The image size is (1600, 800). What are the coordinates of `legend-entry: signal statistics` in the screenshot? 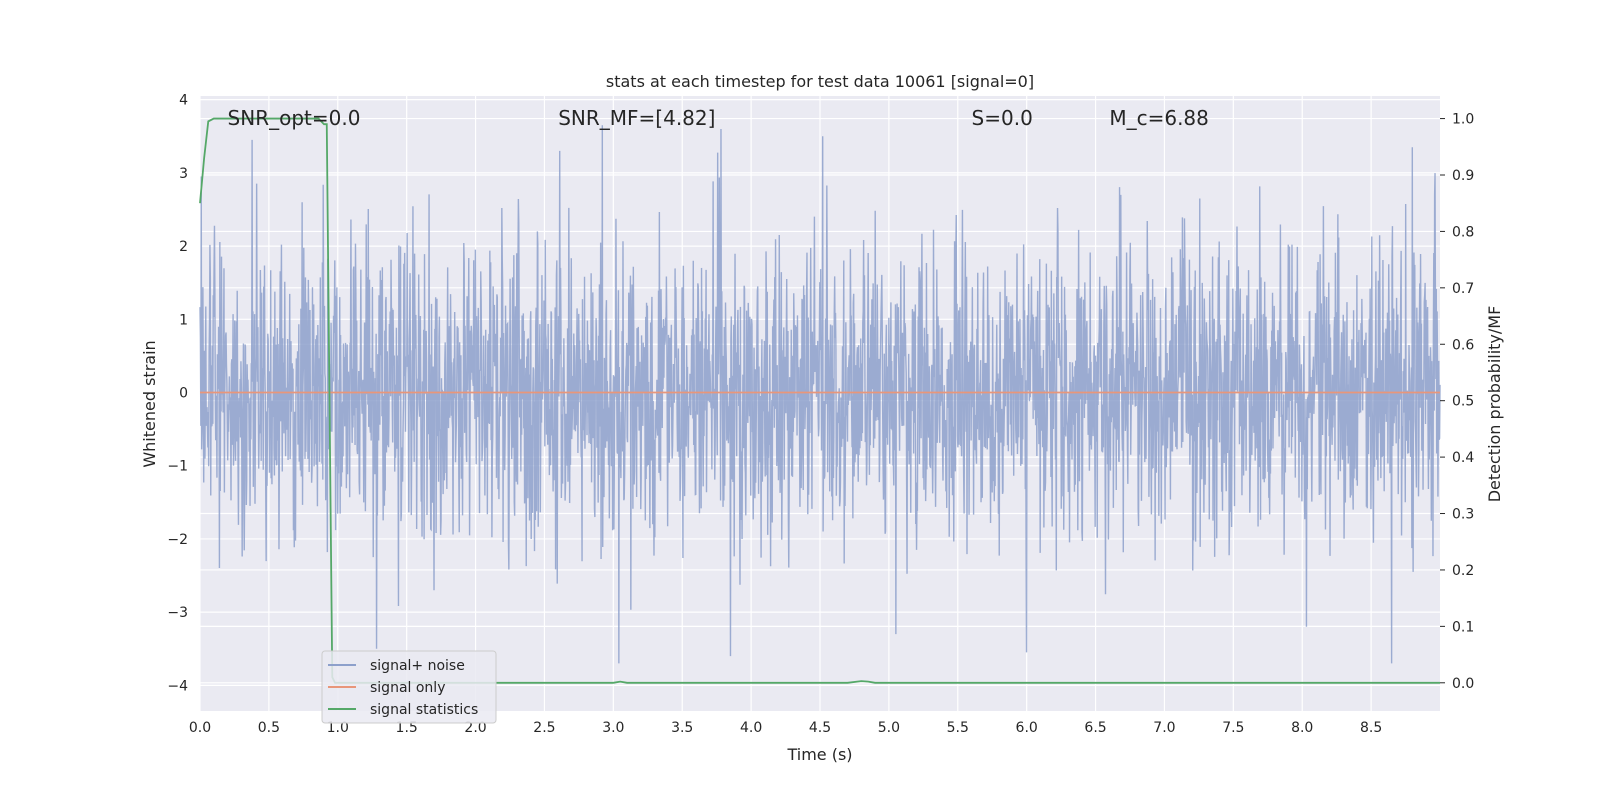 It's located at (424, 710).